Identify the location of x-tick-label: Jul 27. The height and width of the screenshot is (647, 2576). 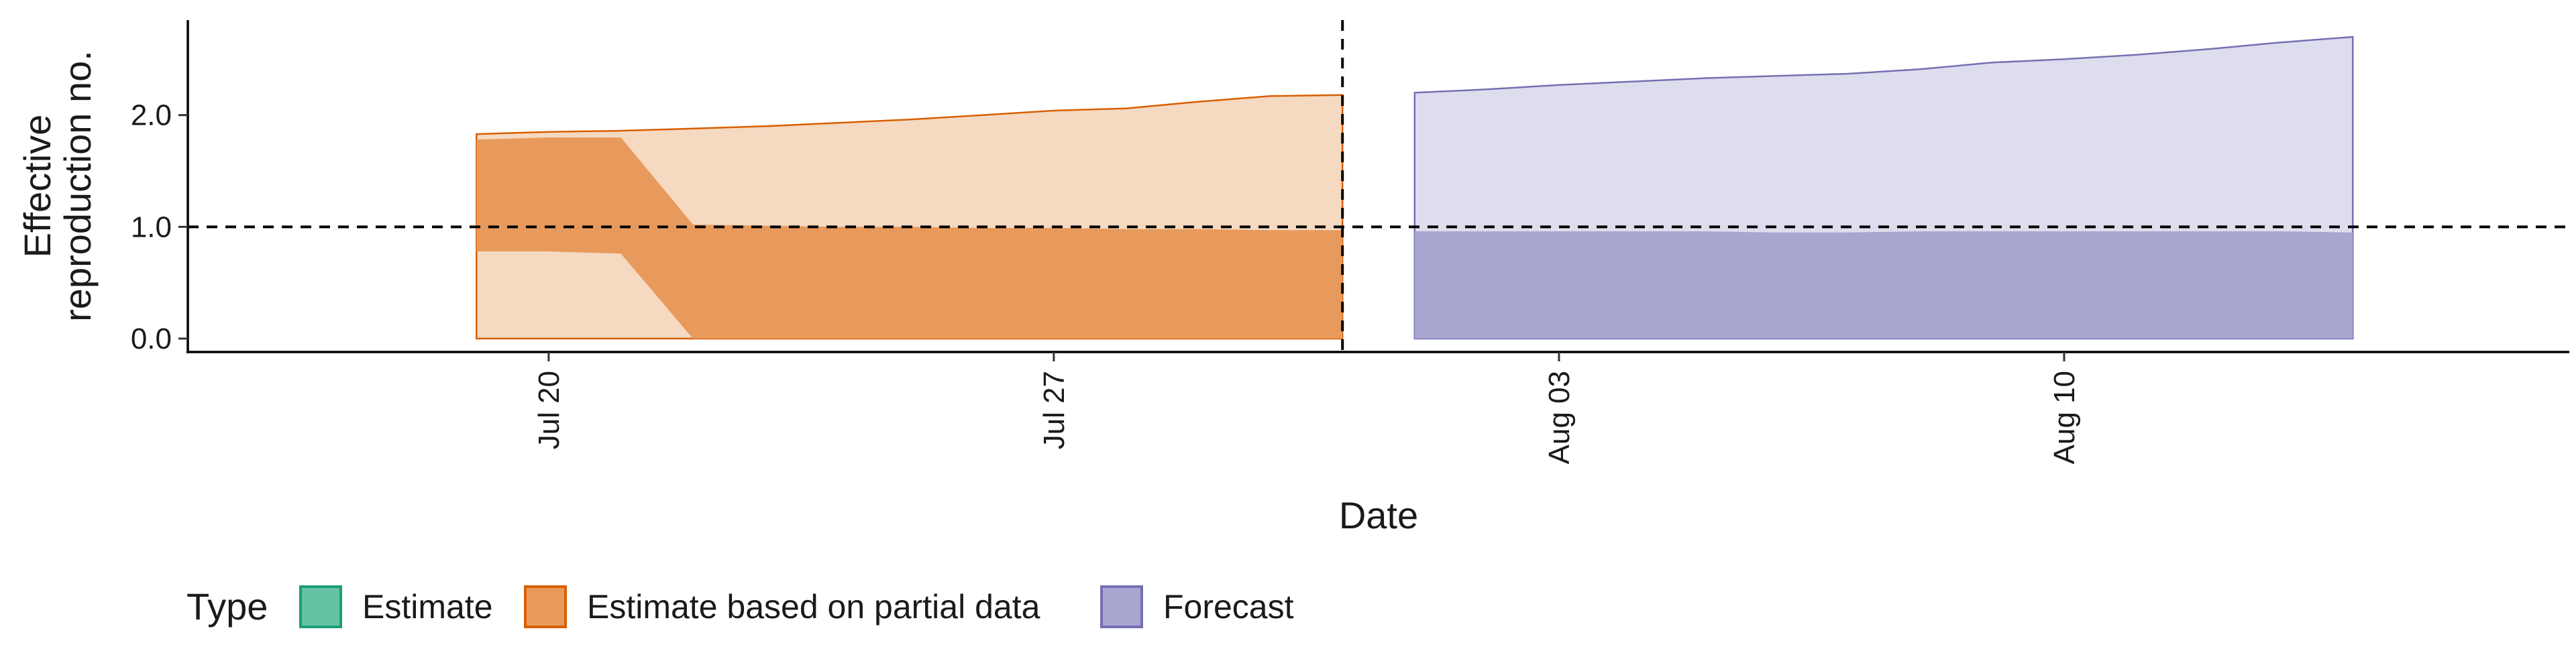
(1054, 410).